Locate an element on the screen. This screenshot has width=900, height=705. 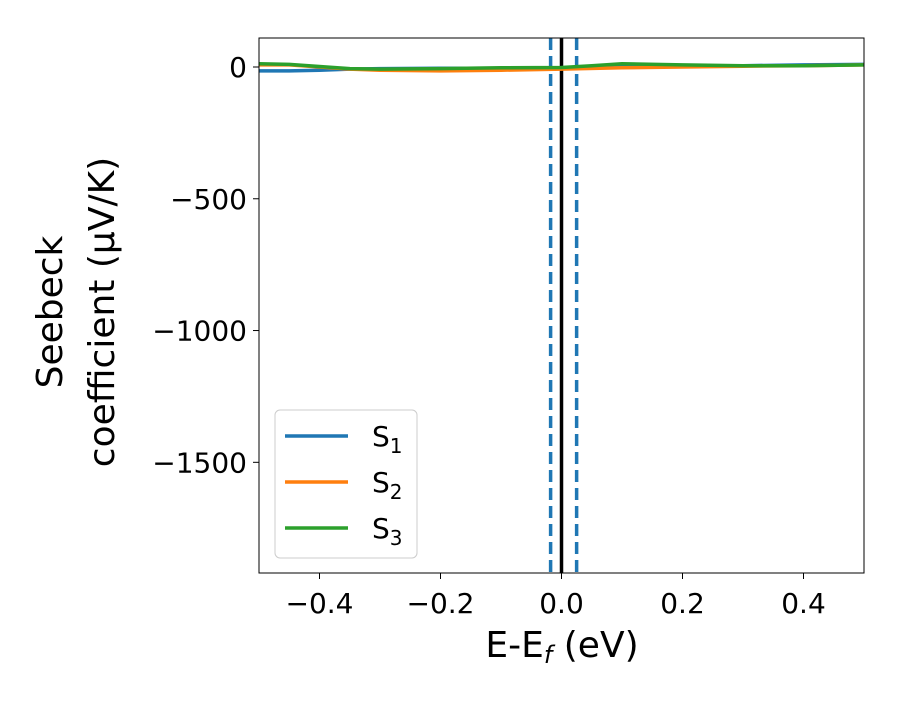
y-axis-ticks: 0 −500 −1000 −1500 is located at coordinates (205, 265).